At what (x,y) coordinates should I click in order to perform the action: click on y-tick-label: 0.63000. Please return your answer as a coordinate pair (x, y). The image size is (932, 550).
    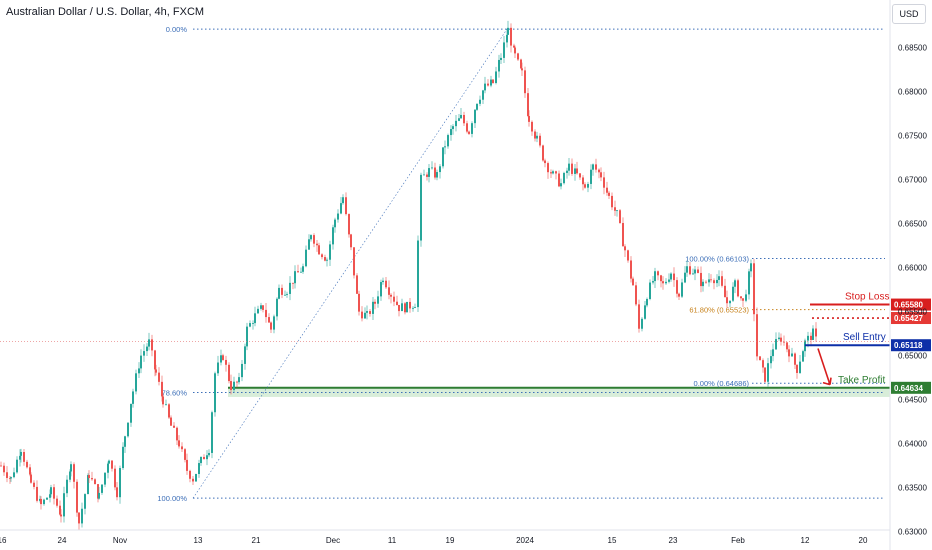
    Looking at the image, I should click on (912, 532).